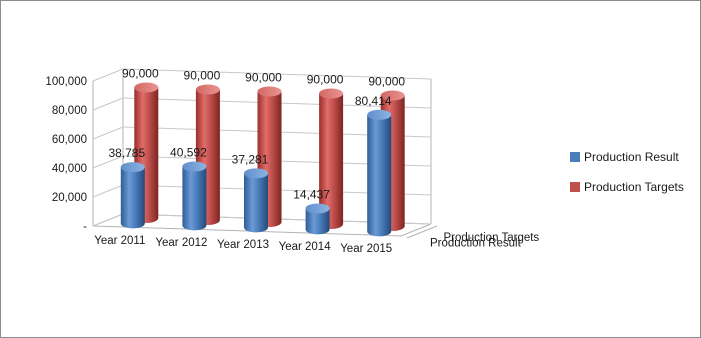 Image resolution: width=701 pixels, height=338 pixels. I want to click on data-label: 40,592, so click(188, 153).